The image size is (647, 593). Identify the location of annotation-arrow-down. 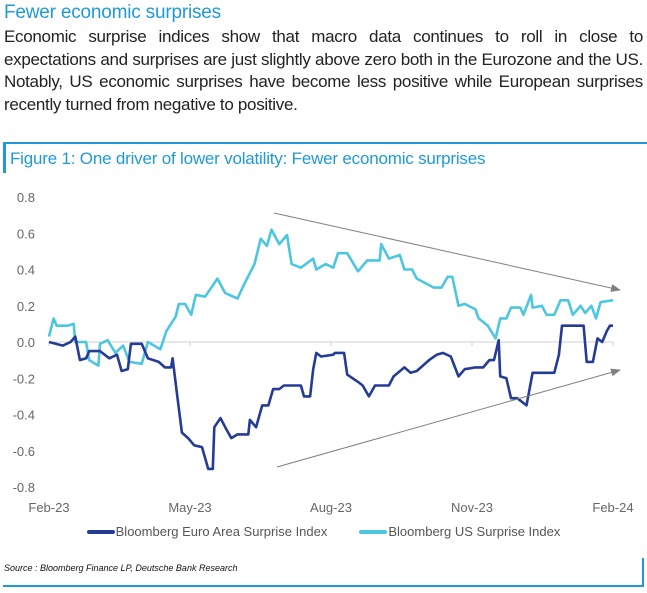
(447, 252).